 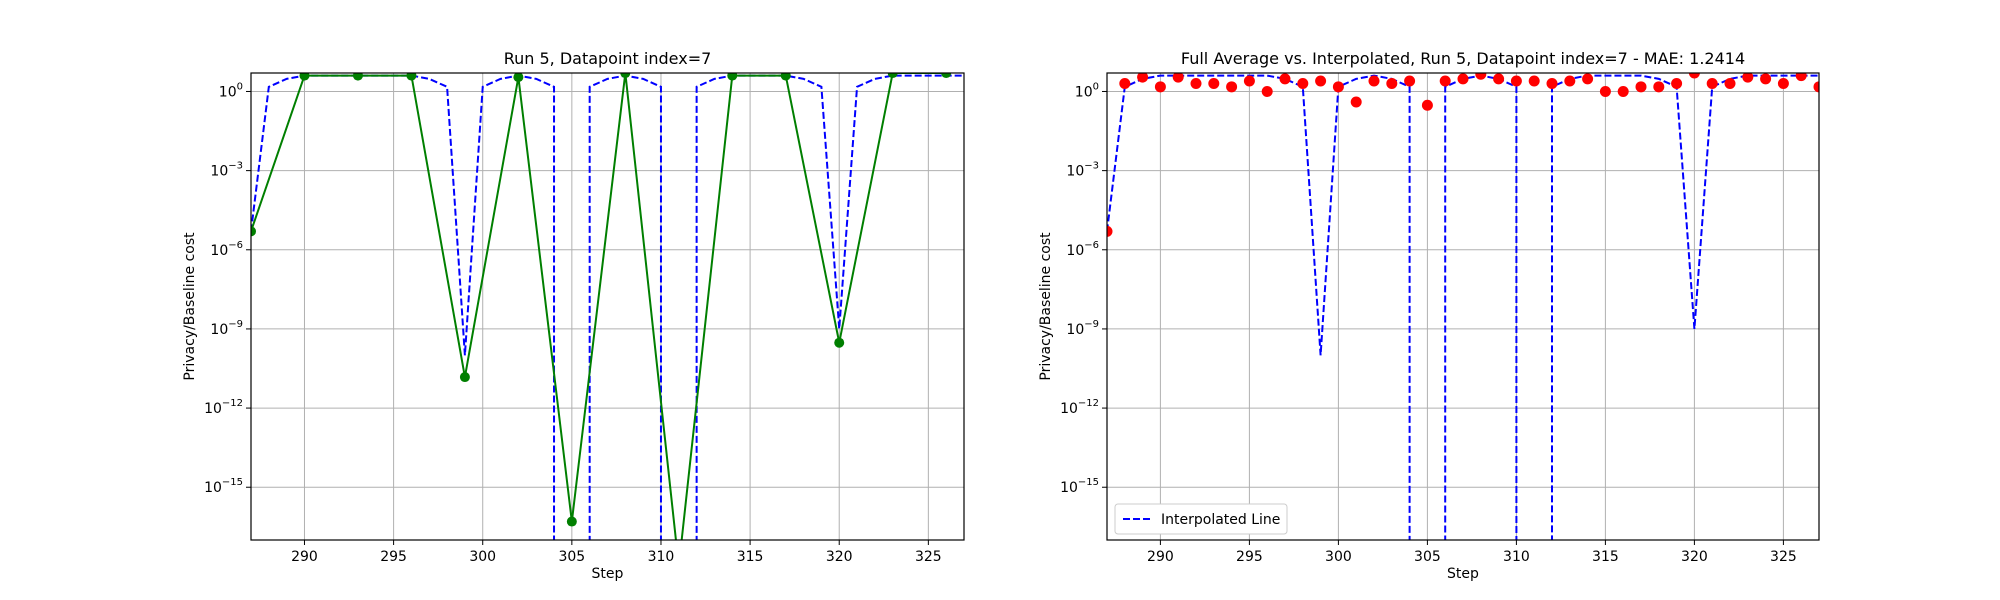 What do you see at coordinates (1463, 574) in the screenshot?
I see `right-x-axis-label: Step` at bounding box center [1463, 574].